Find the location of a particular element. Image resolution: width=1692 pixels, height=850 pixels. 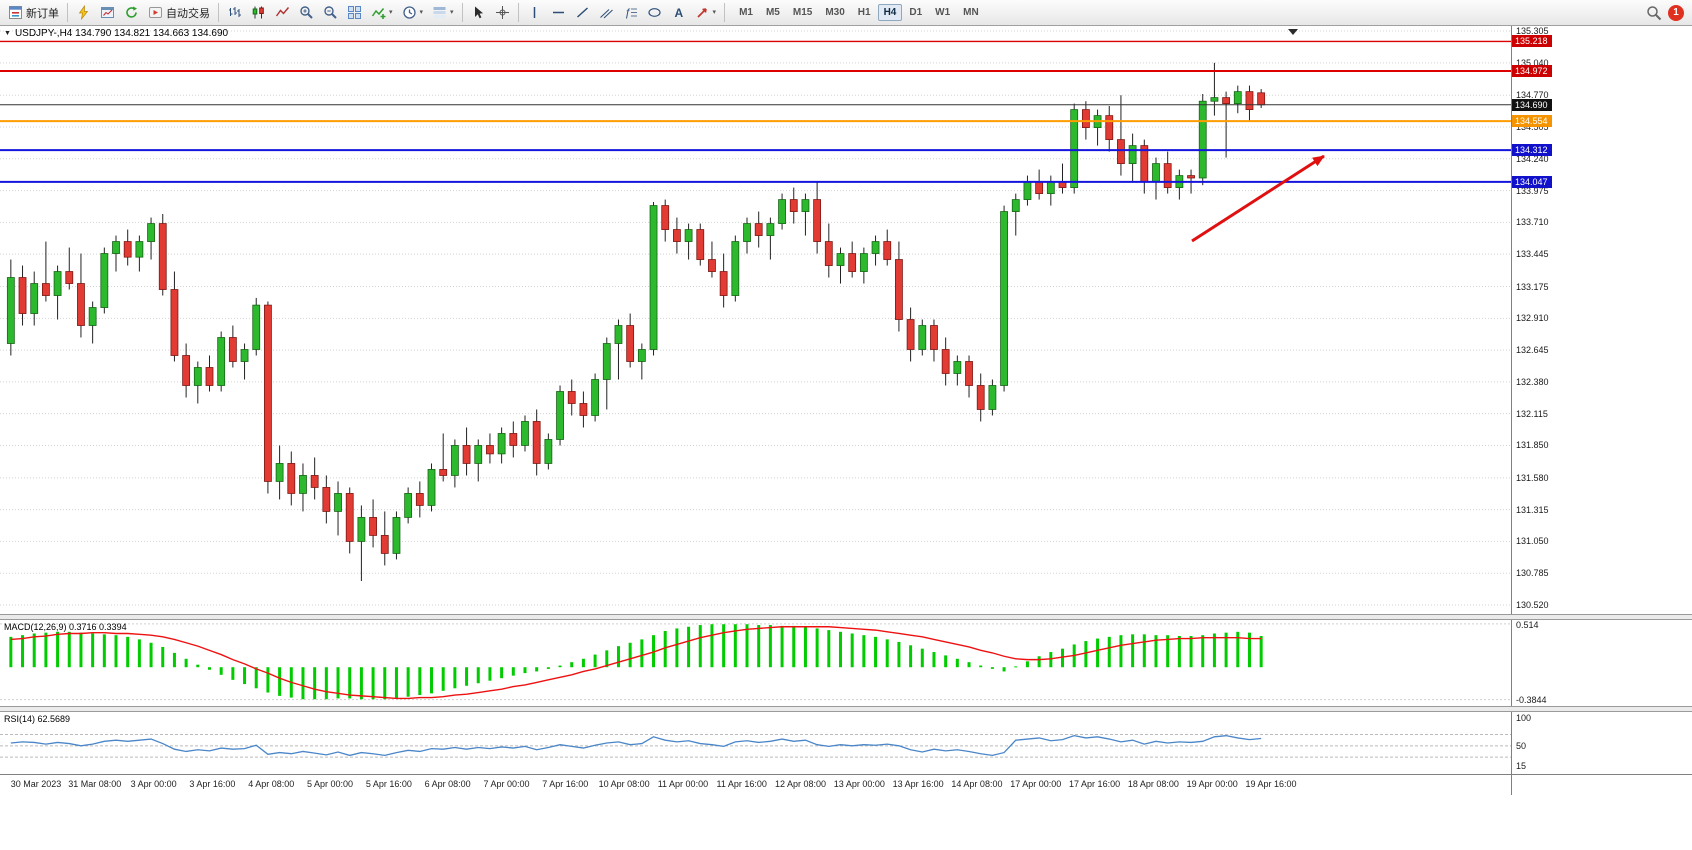

macd-scale-label: -0.3844 is located at coordinates (1531, 699).